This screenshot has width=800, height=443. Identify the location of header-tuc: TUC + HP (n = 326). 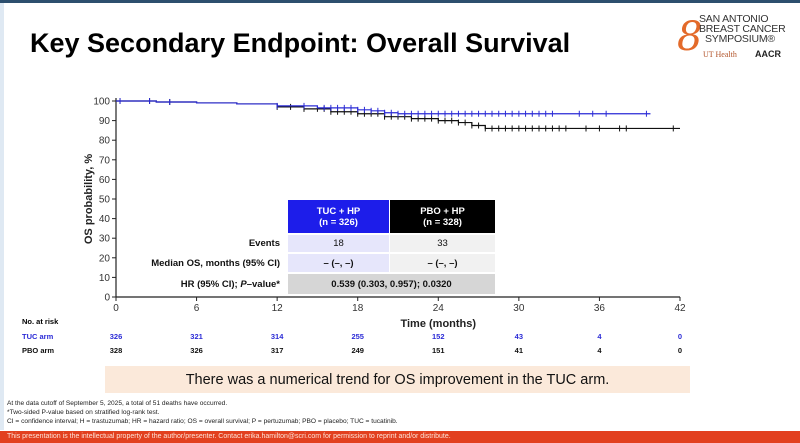
(338, 216).